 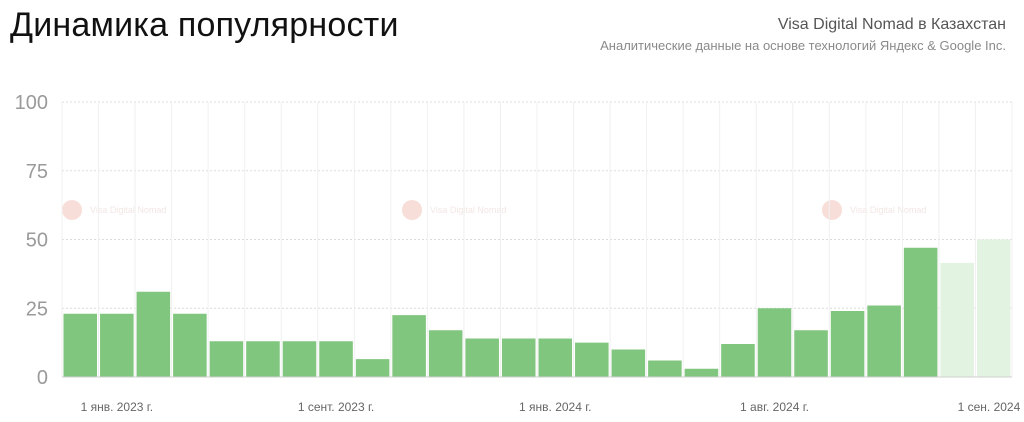 I want to click on chart-title: Динамика популярности, so click(x=204, y=25).